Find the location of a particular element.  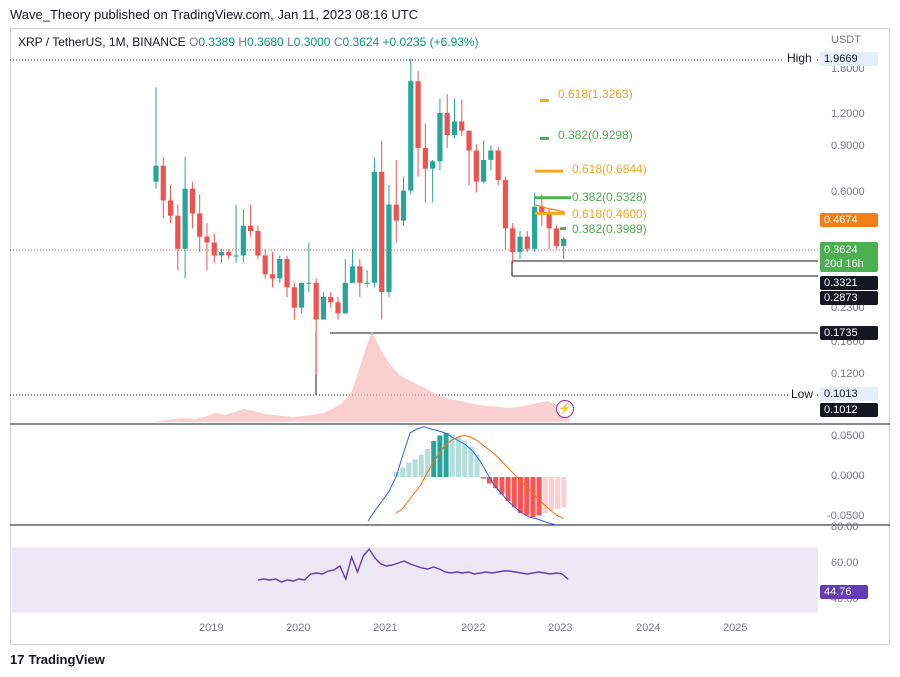

fib-label: 0.618(1.3263) is located at coordinates (595, 94).